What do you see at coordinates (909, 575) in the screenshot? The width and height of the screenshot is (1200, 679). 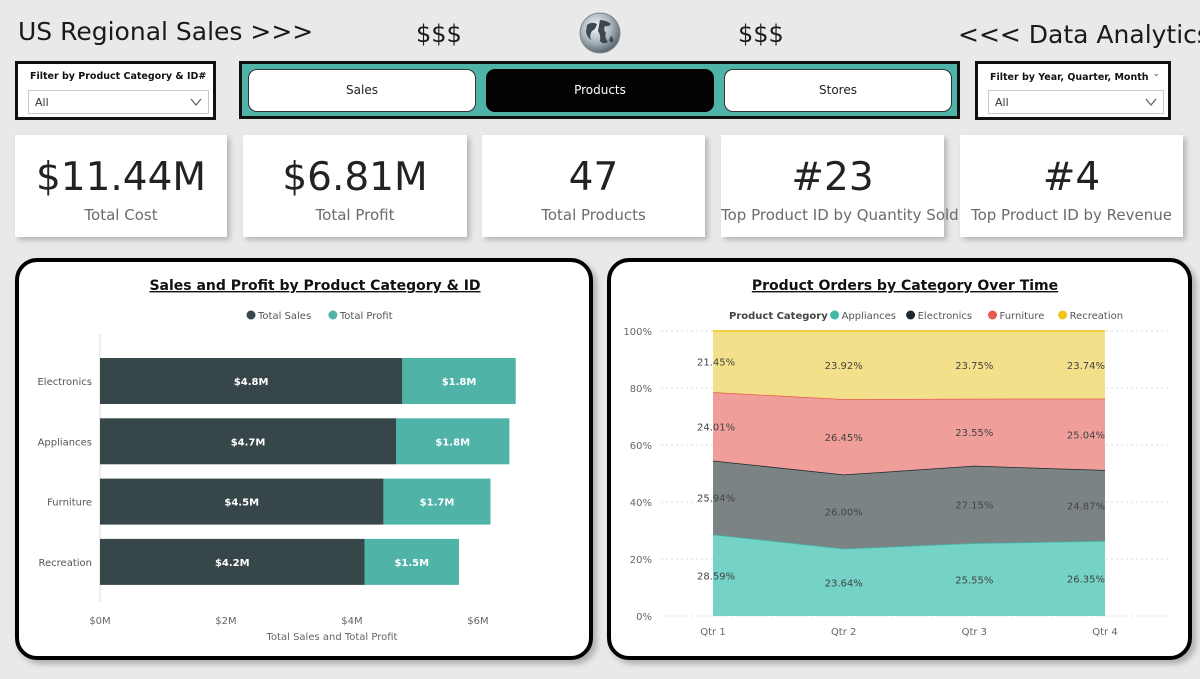 I see `area-series-appliances` at bounding box center [909, 575].